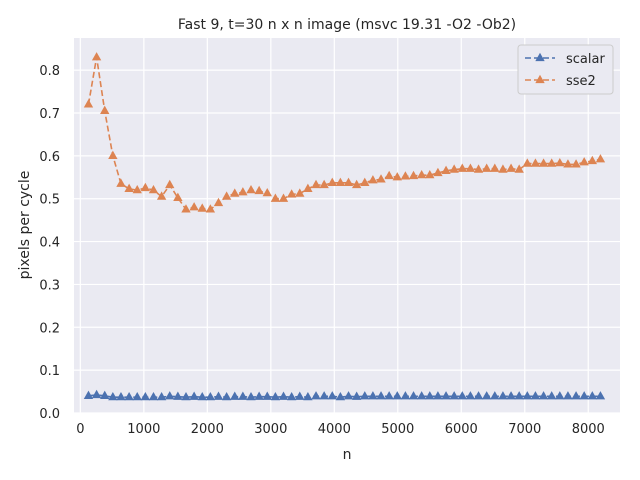 This screenshot has width=640, height=480. Describe the element at coordinates (49, 157) in the screenshot. I see `y-tick-label: 0.6` at that location.